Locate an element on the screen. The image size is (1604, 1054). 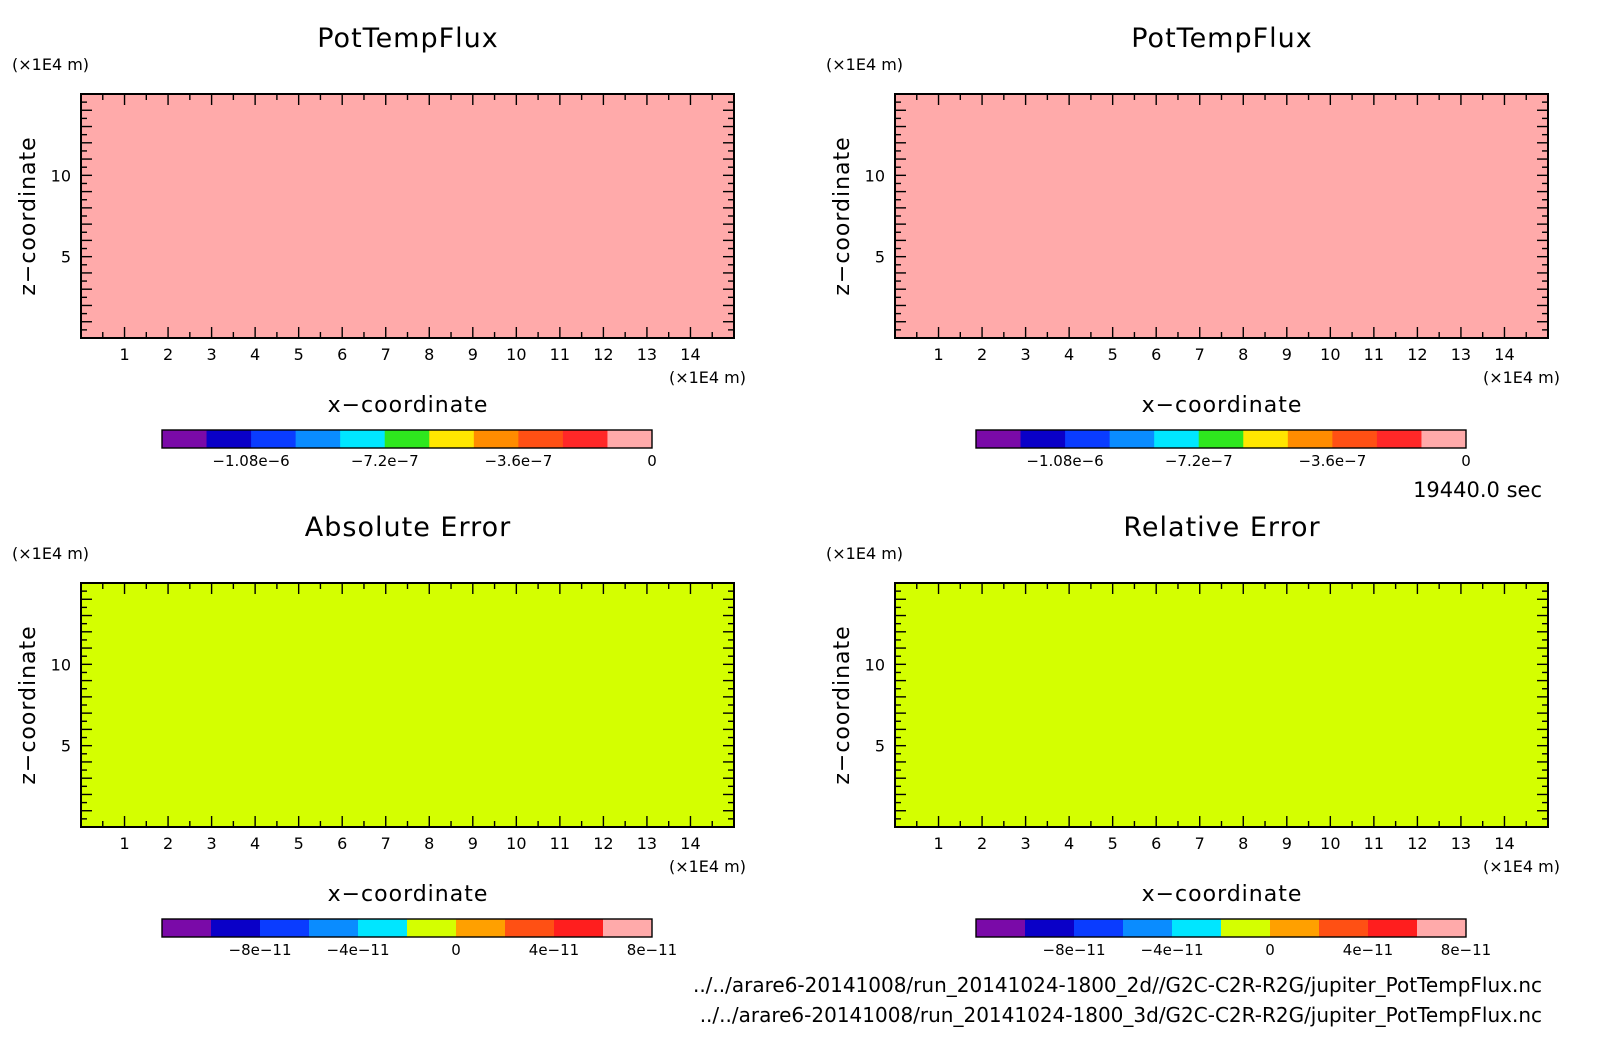
x-tick-label: 4 is located at coordinates (1069, 843).